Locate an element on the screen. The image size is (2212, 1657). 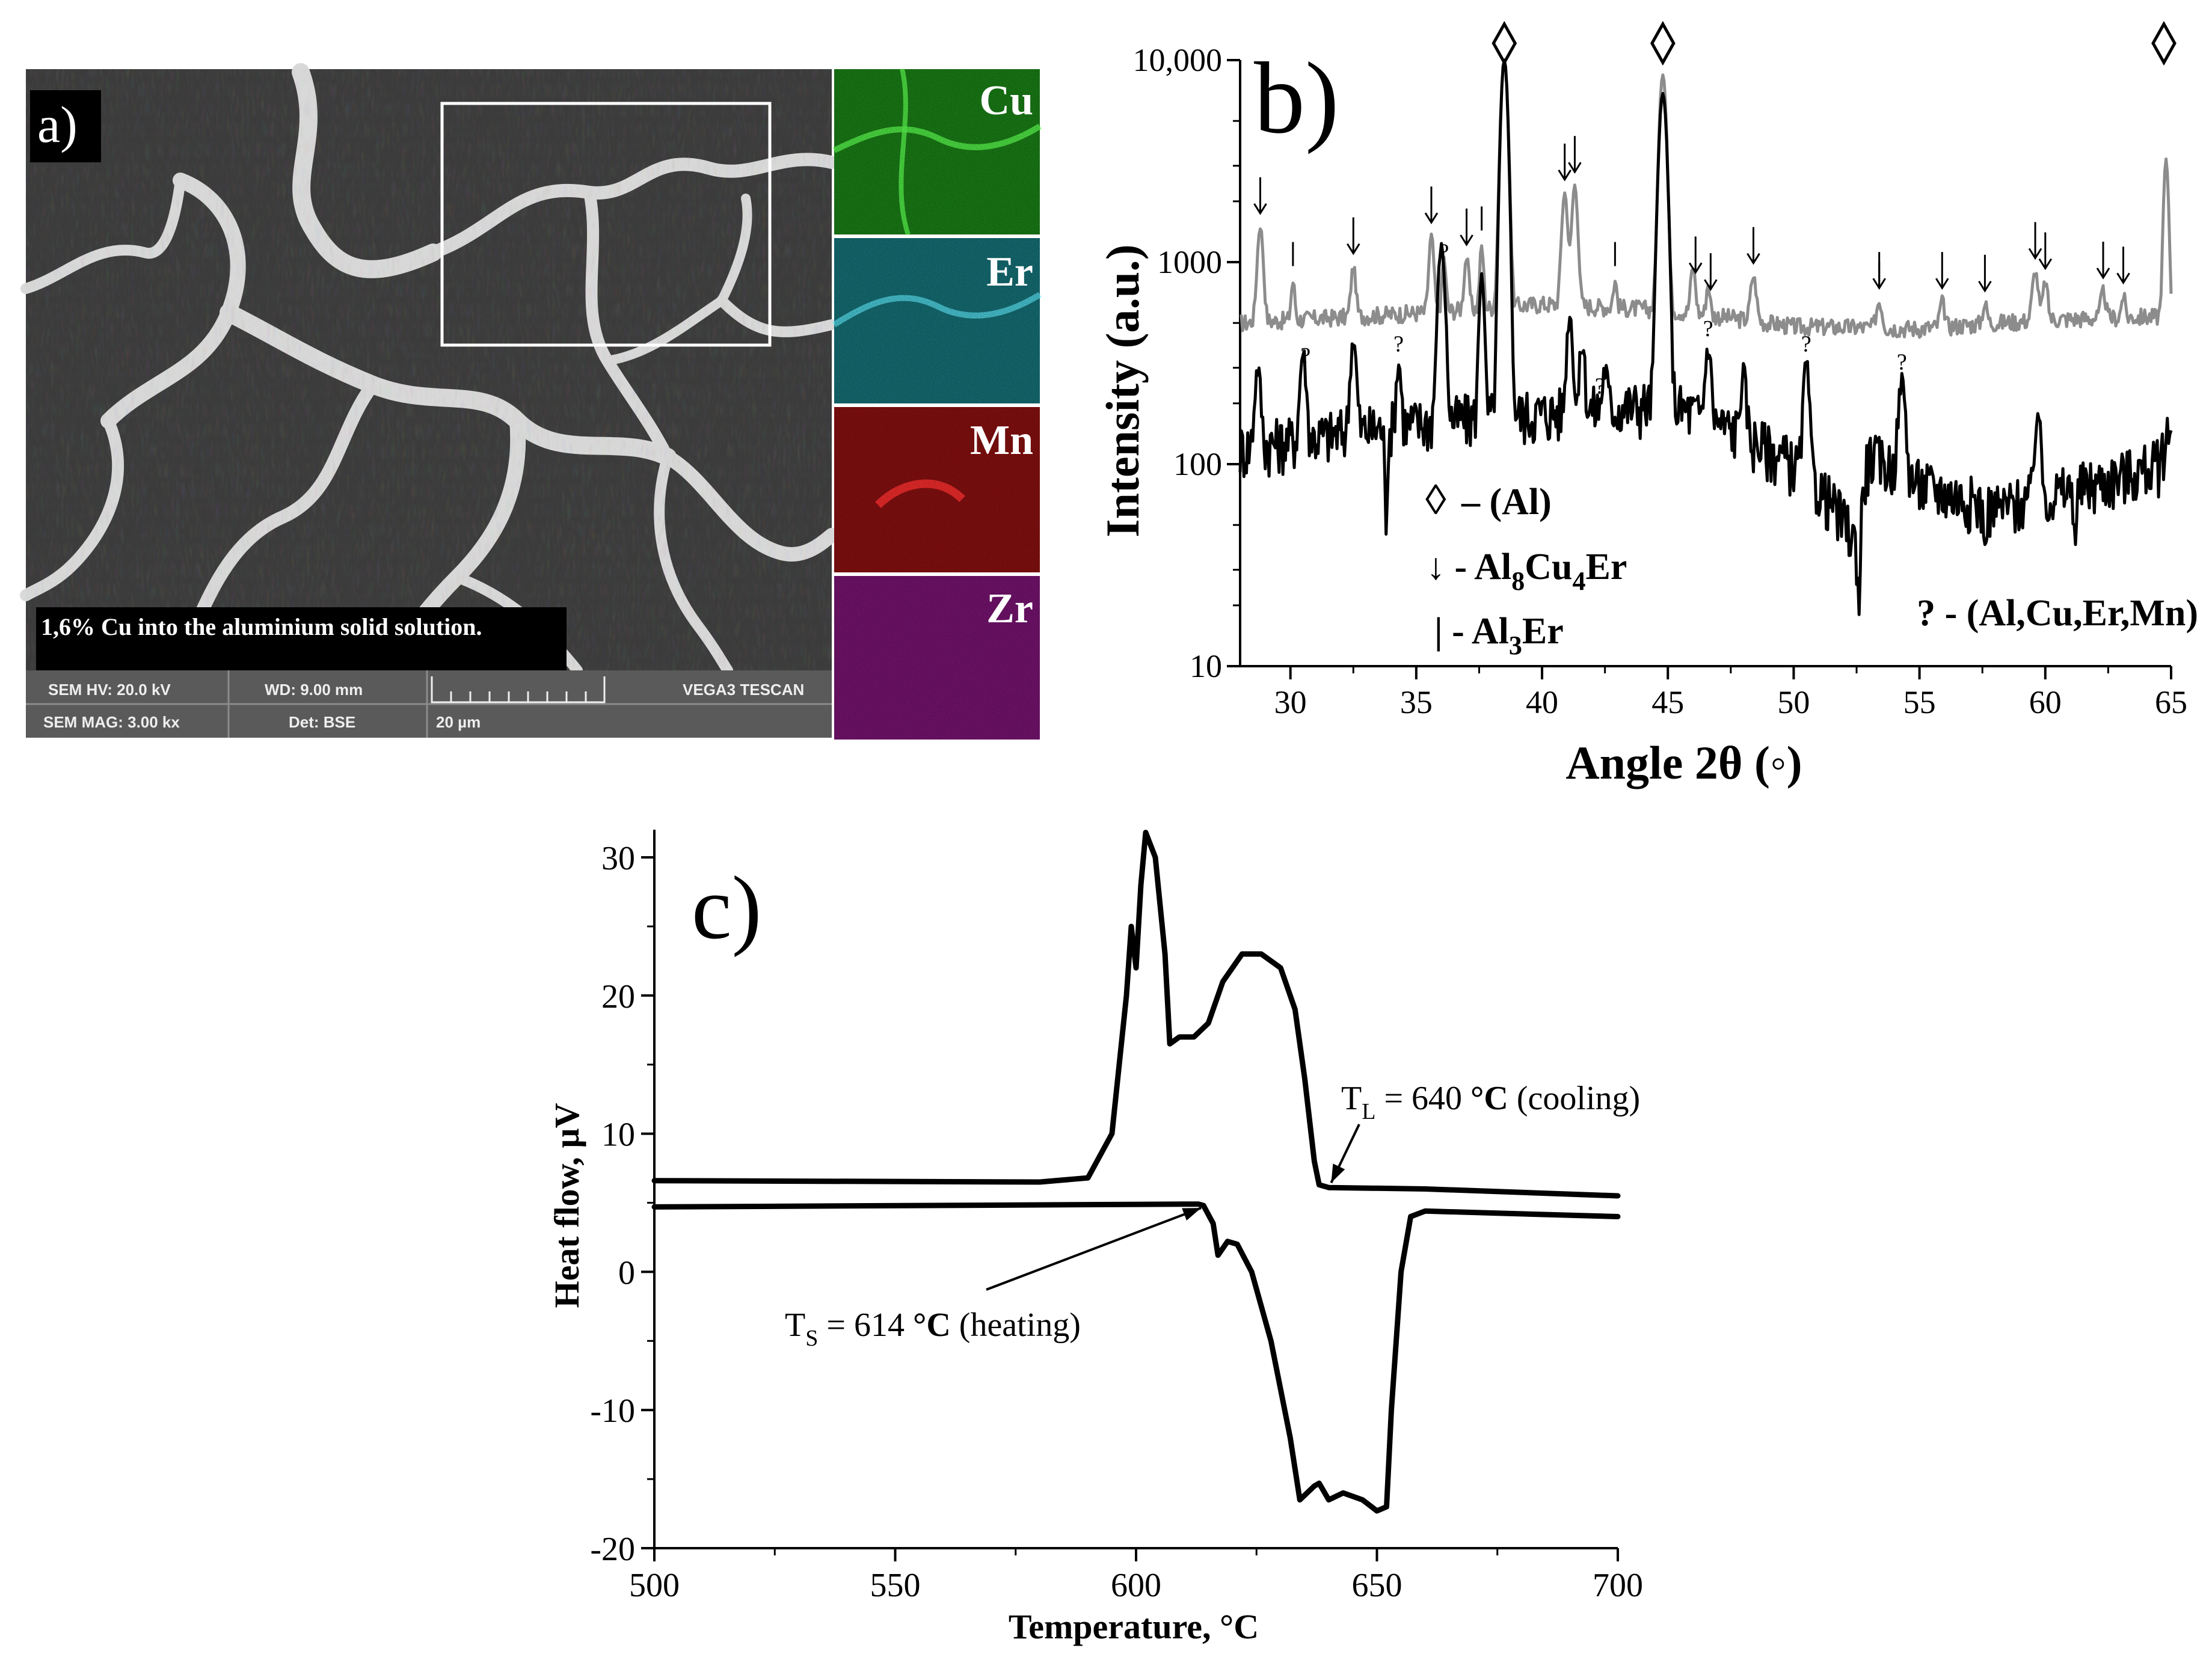
legend-al3er: | - Al3Er is located at coordinates (1499, 635).